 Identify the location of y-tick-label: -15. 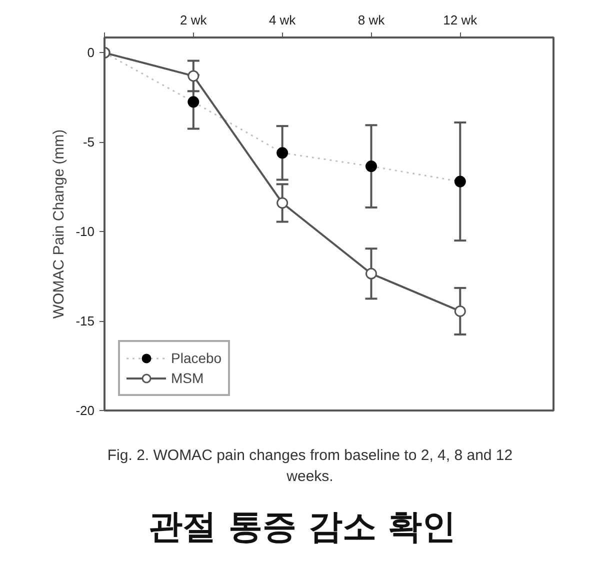
(85, 321).